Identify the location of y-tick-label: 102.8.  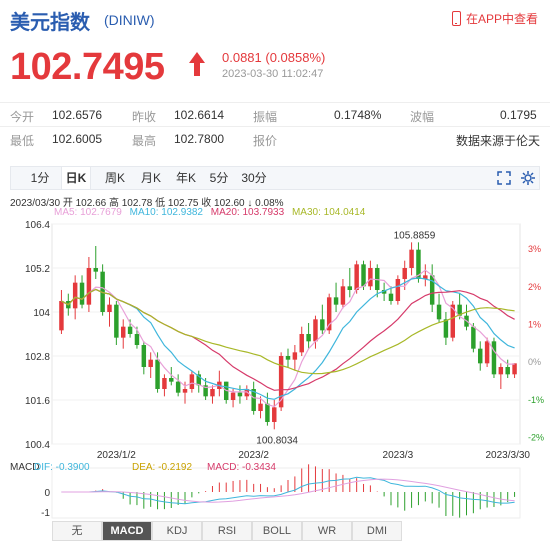
(37, 357).